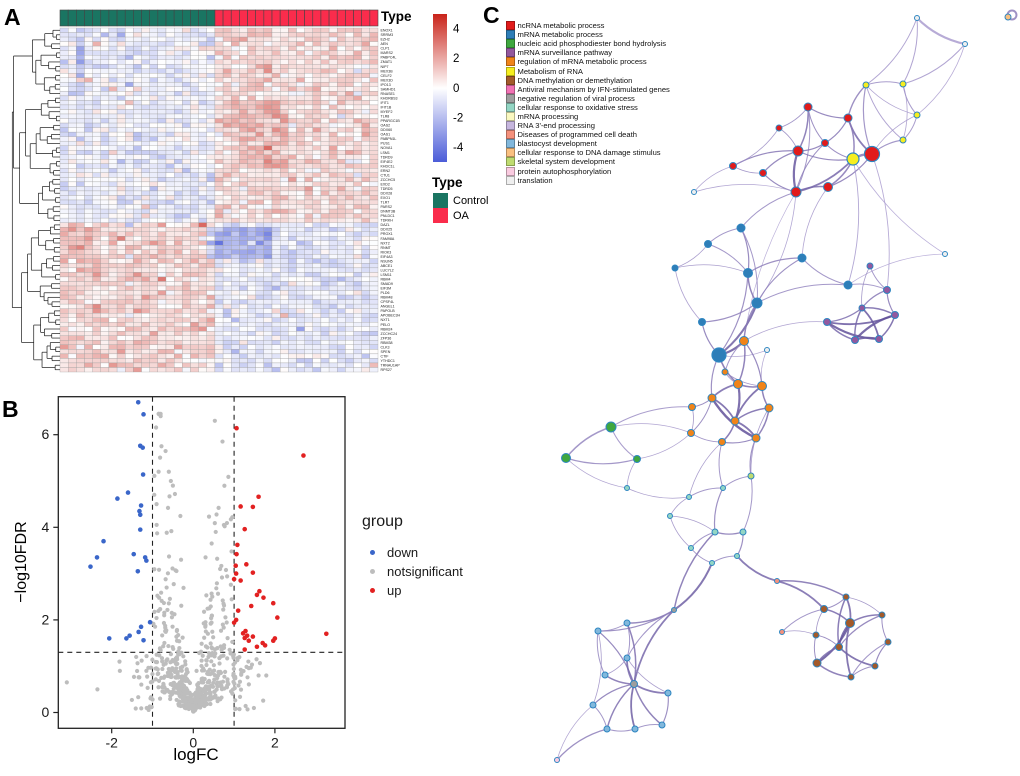 This screenshot has width=1020, height=776. I want to click on network-legend-label: cellular response to oxidative stress, so click(577, 107).